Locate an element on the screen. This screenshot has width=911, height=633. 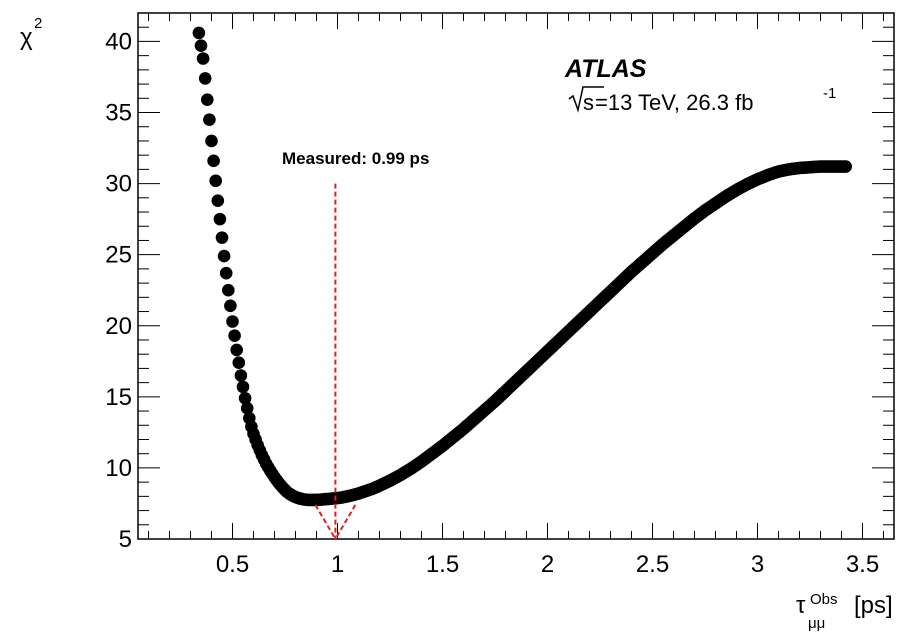
x-tick-label: 2 is located at coordinates (547, 564).